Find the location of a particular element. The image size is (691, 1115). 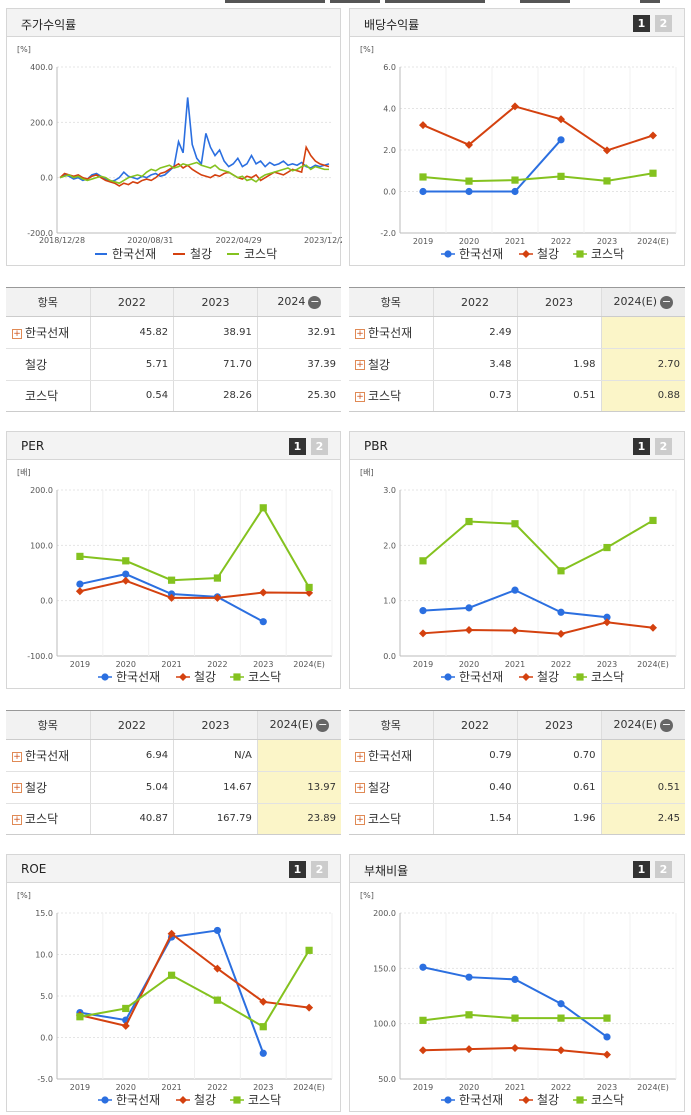

column-header-label: 2024(E) is located at coordinates (291, 725).